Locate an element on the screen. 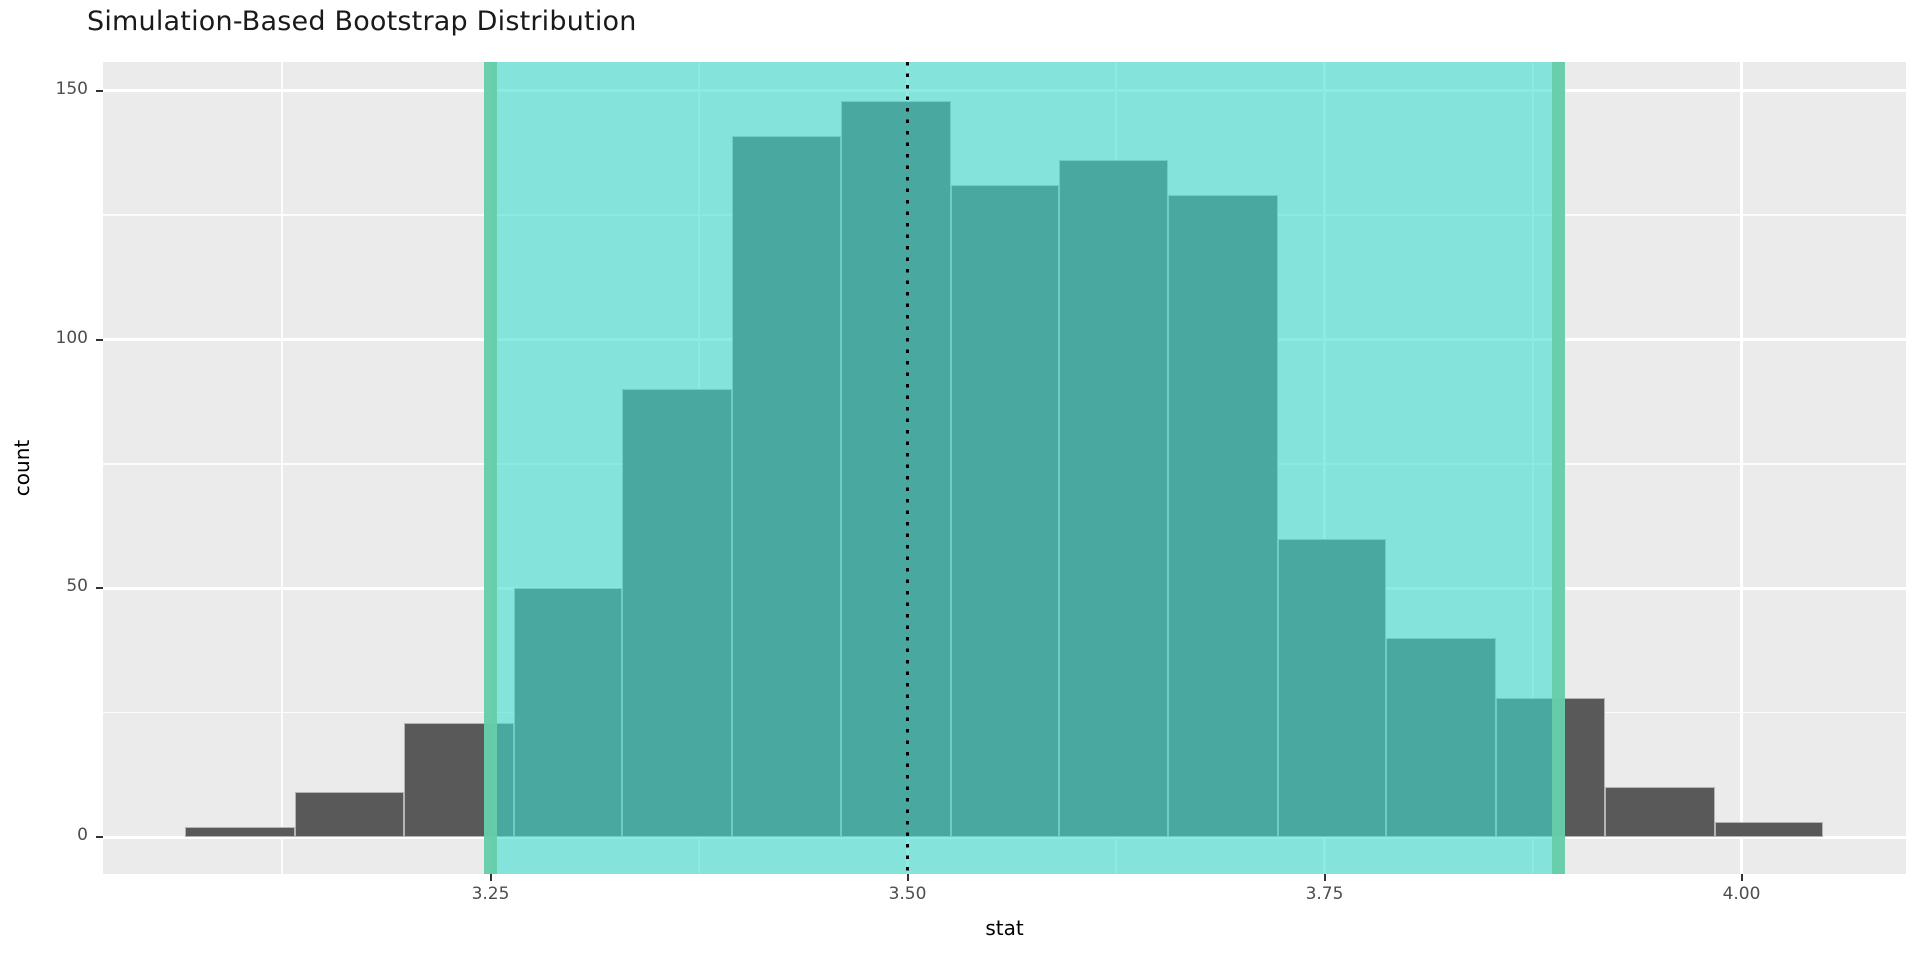 This screenshot has height=960, width=1920. point-estimate-dotted-line is located at coordinates (907, 468).